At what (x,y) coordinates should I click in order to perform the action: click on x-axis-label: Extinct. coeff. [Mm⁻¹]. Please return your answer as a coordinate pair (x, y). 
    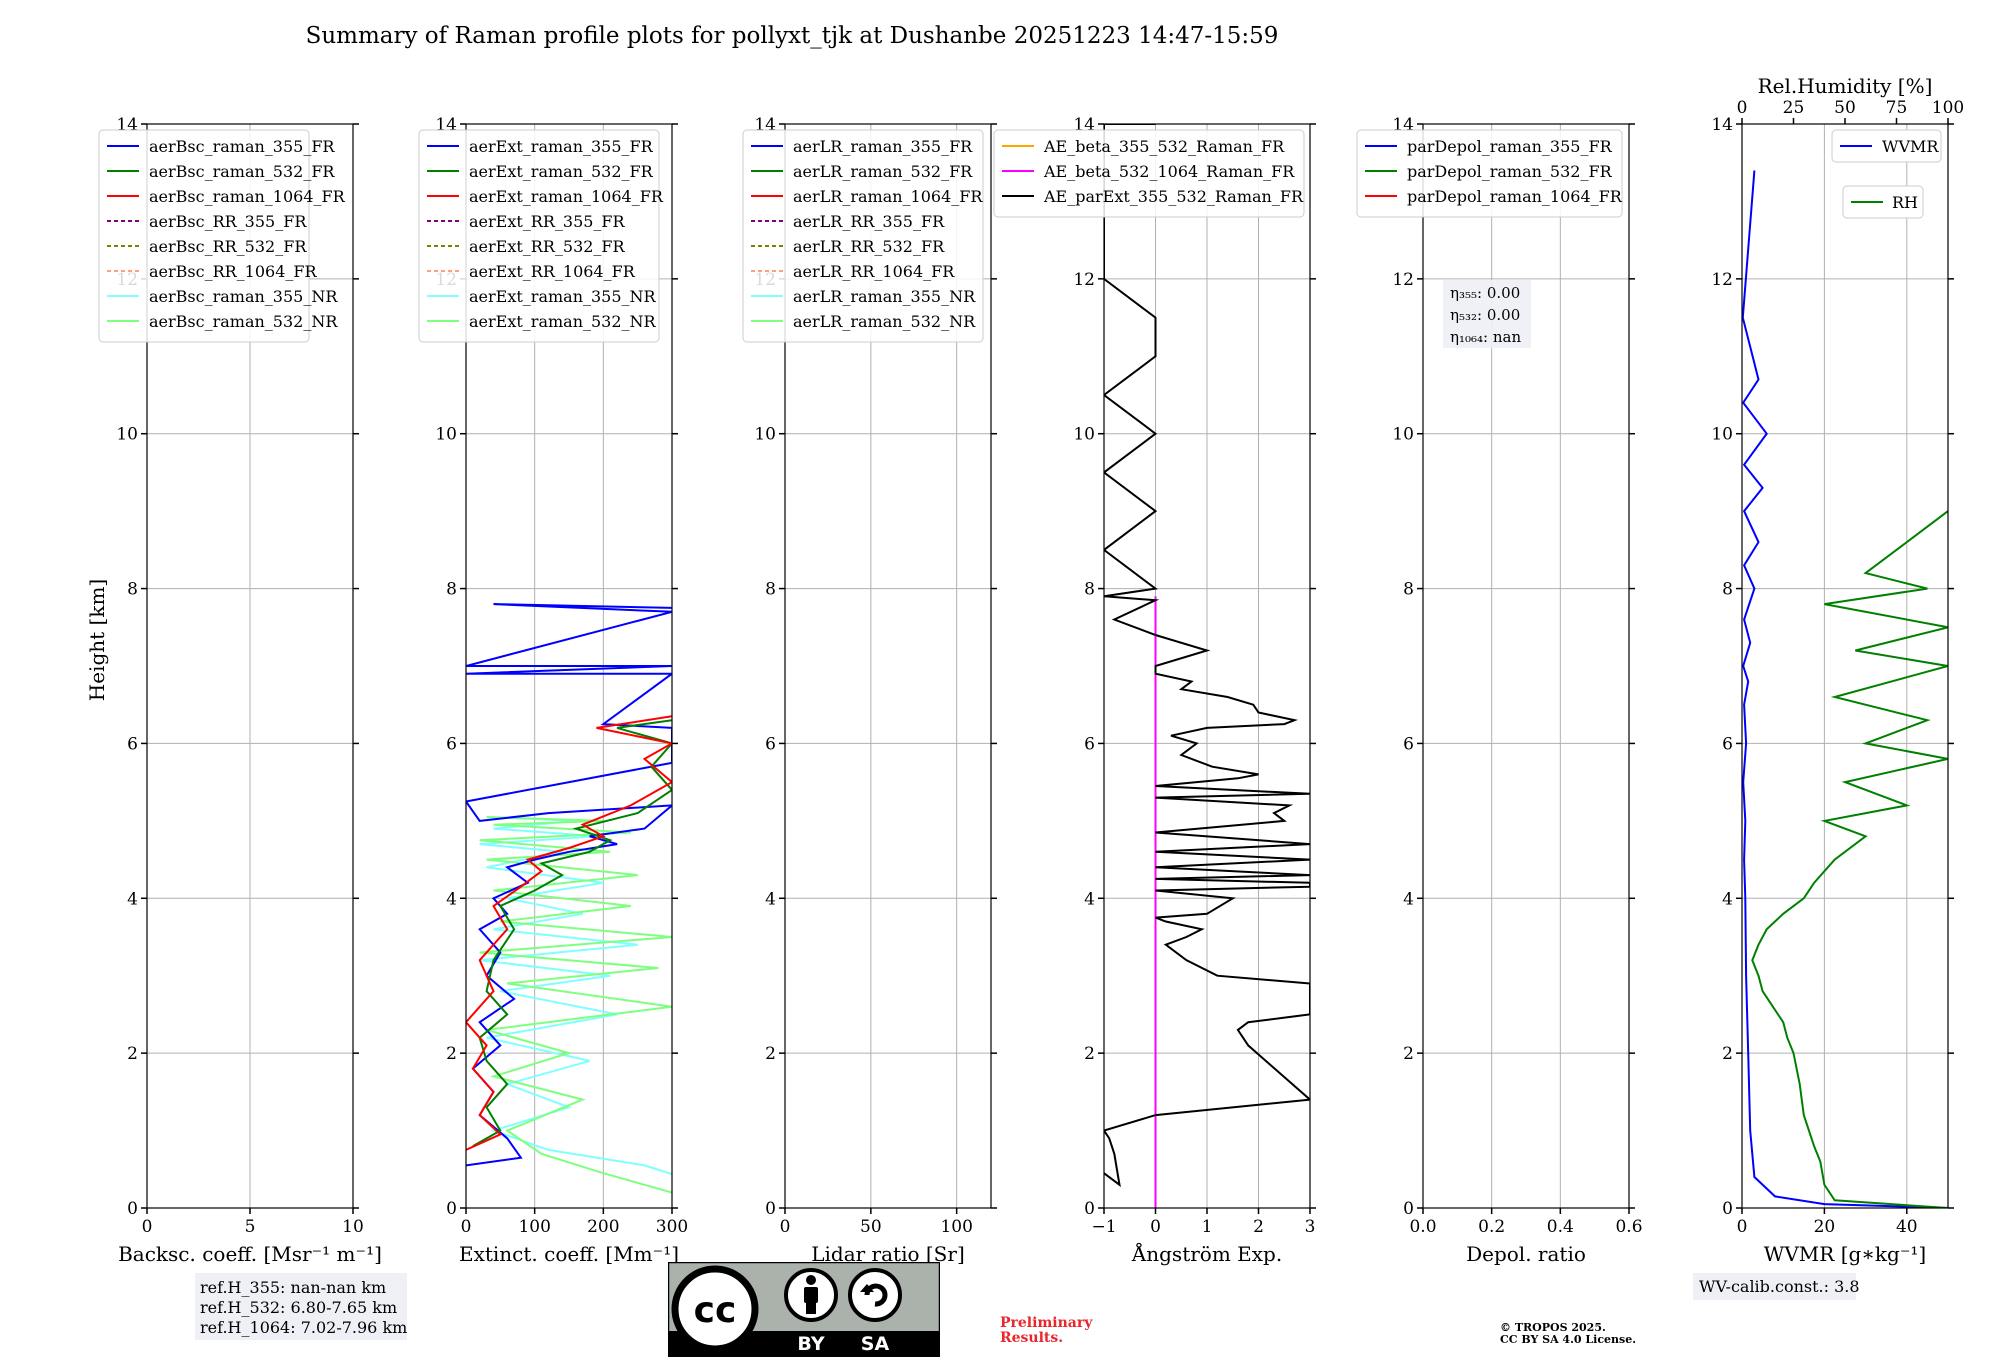
    Looking at the image, I should click on (569, 1254).